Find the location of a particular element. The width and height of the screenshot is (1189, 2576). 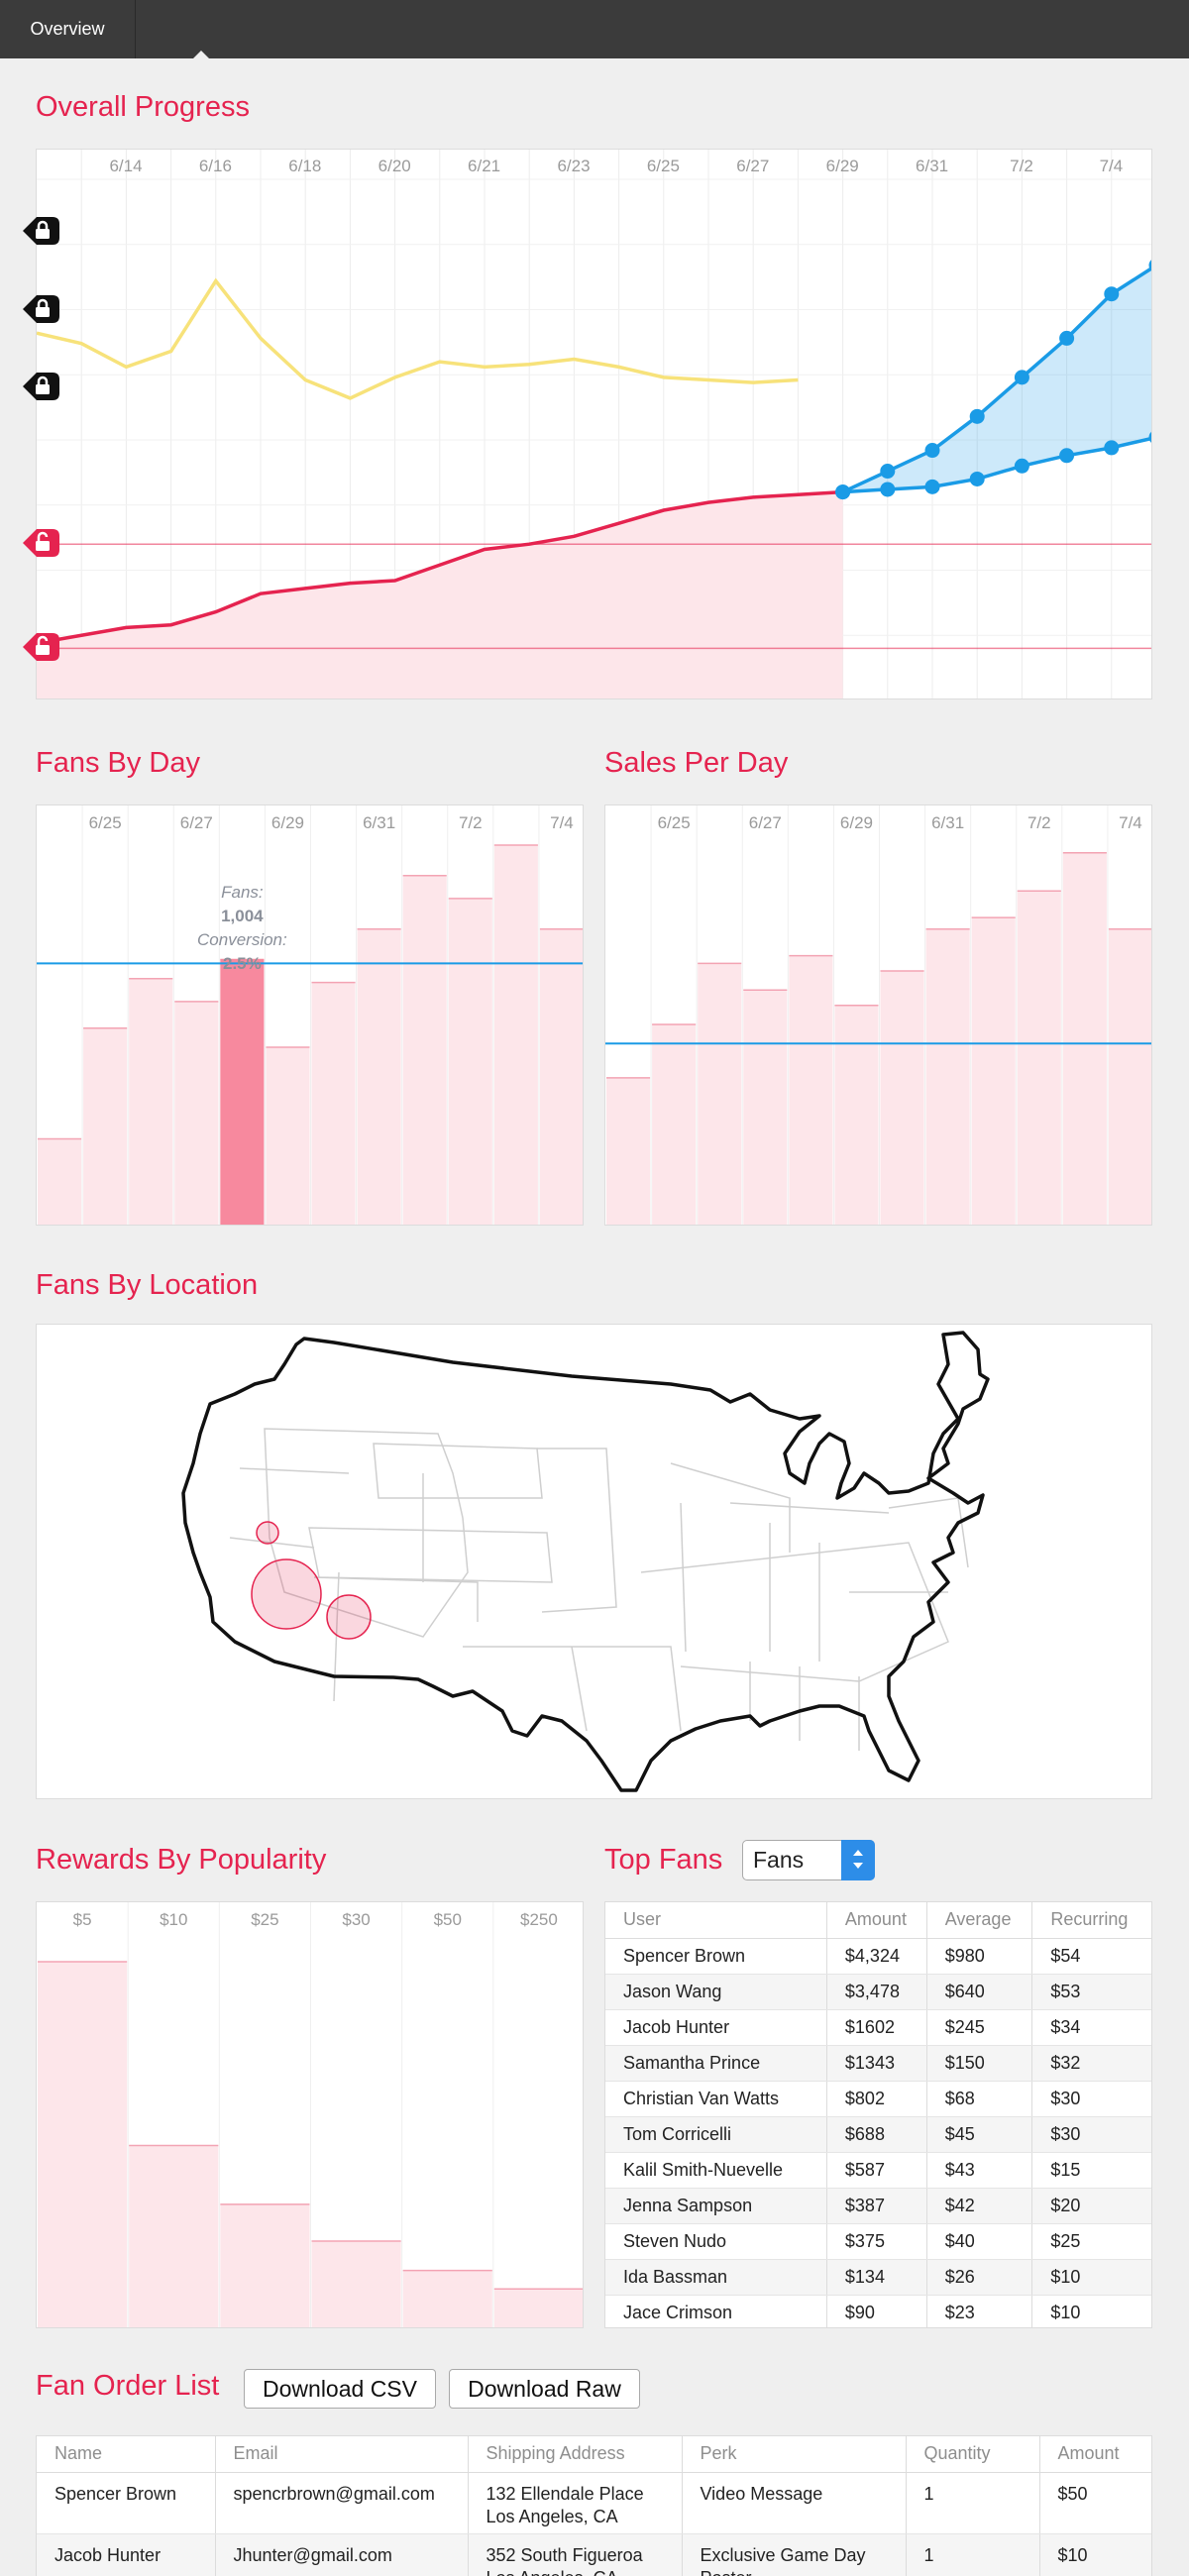

column-header: Recurring is located at coordinates (1091, 1921).